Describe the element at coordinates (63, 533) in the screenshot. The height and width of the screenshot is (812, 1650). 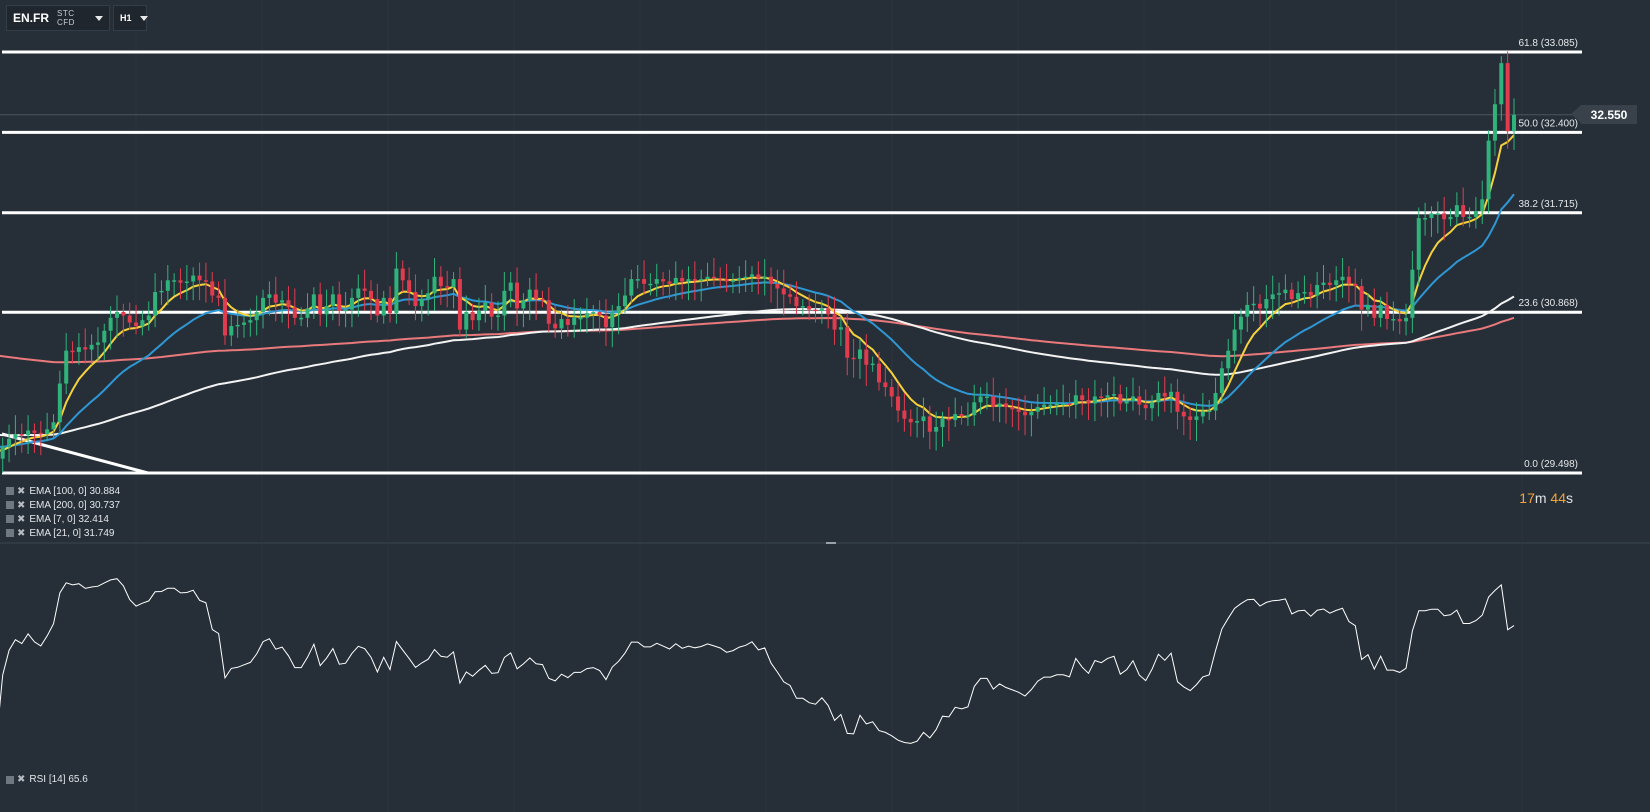
I see `legend-row-ema21: ✖ EMA [21, 0] 31.749` at that location.